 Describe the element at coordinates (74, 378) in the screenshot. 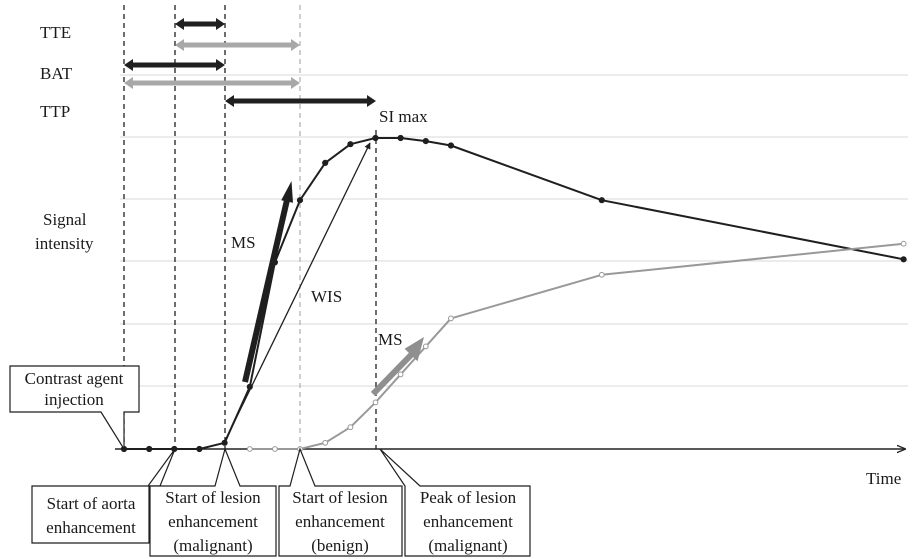

I see `callout-injection-line1: Contrast agent` at that location.